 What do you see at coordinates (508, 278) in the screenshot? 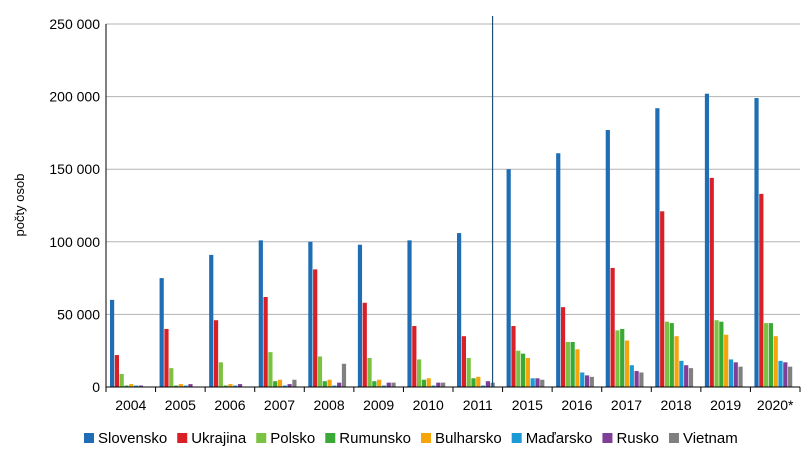
I see `bar-slovensko-2015` at bounding box center [508, 278].